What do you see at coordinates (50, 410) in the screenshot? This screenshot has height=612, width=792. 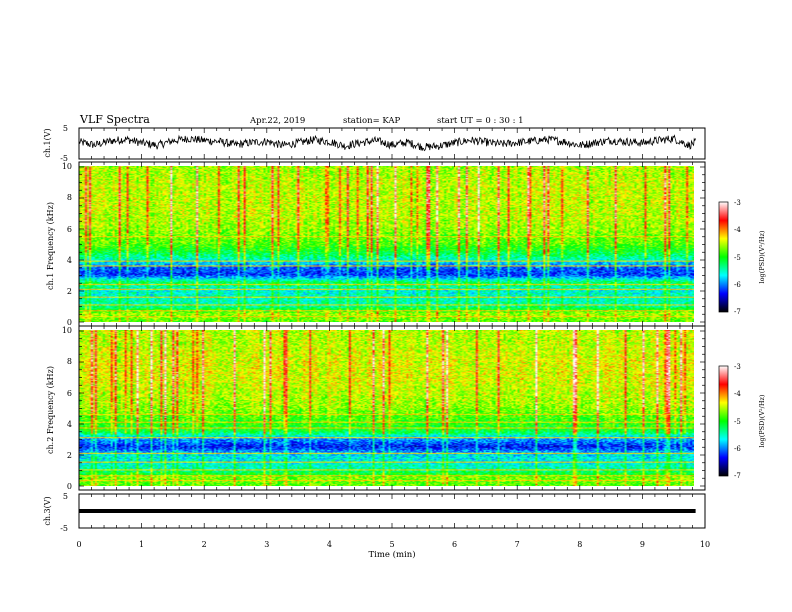 I see `ch2-frequency-axis-label: ch.2 Frequency (kHz)` at bounding box center [50, 410].